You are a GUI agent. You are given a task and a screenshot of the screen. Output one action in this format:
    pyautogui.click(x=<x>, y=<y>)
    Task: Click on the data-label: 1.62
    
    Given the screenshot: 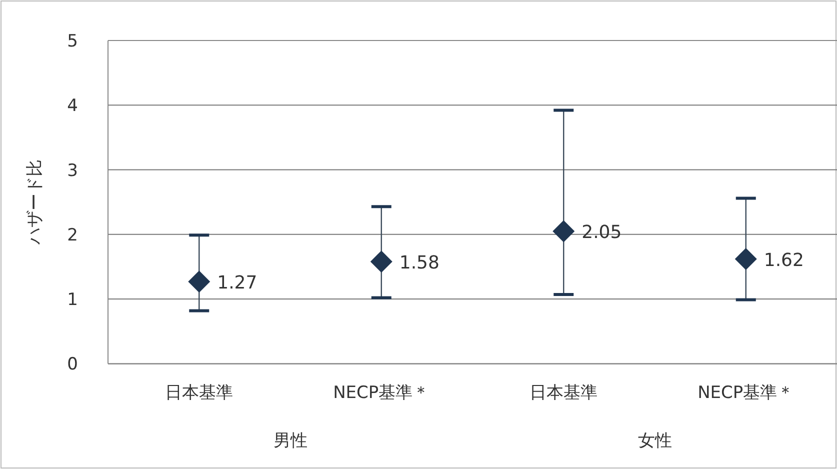 What is the action you would take?
    pyautogui.click(x=784, y=260)
    